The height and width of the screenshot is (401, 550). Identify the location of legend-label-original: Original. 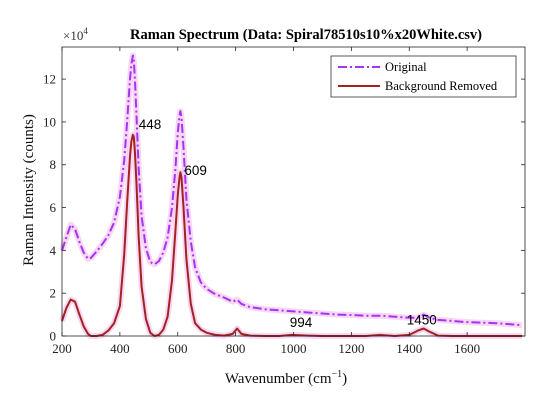
(406, 67).